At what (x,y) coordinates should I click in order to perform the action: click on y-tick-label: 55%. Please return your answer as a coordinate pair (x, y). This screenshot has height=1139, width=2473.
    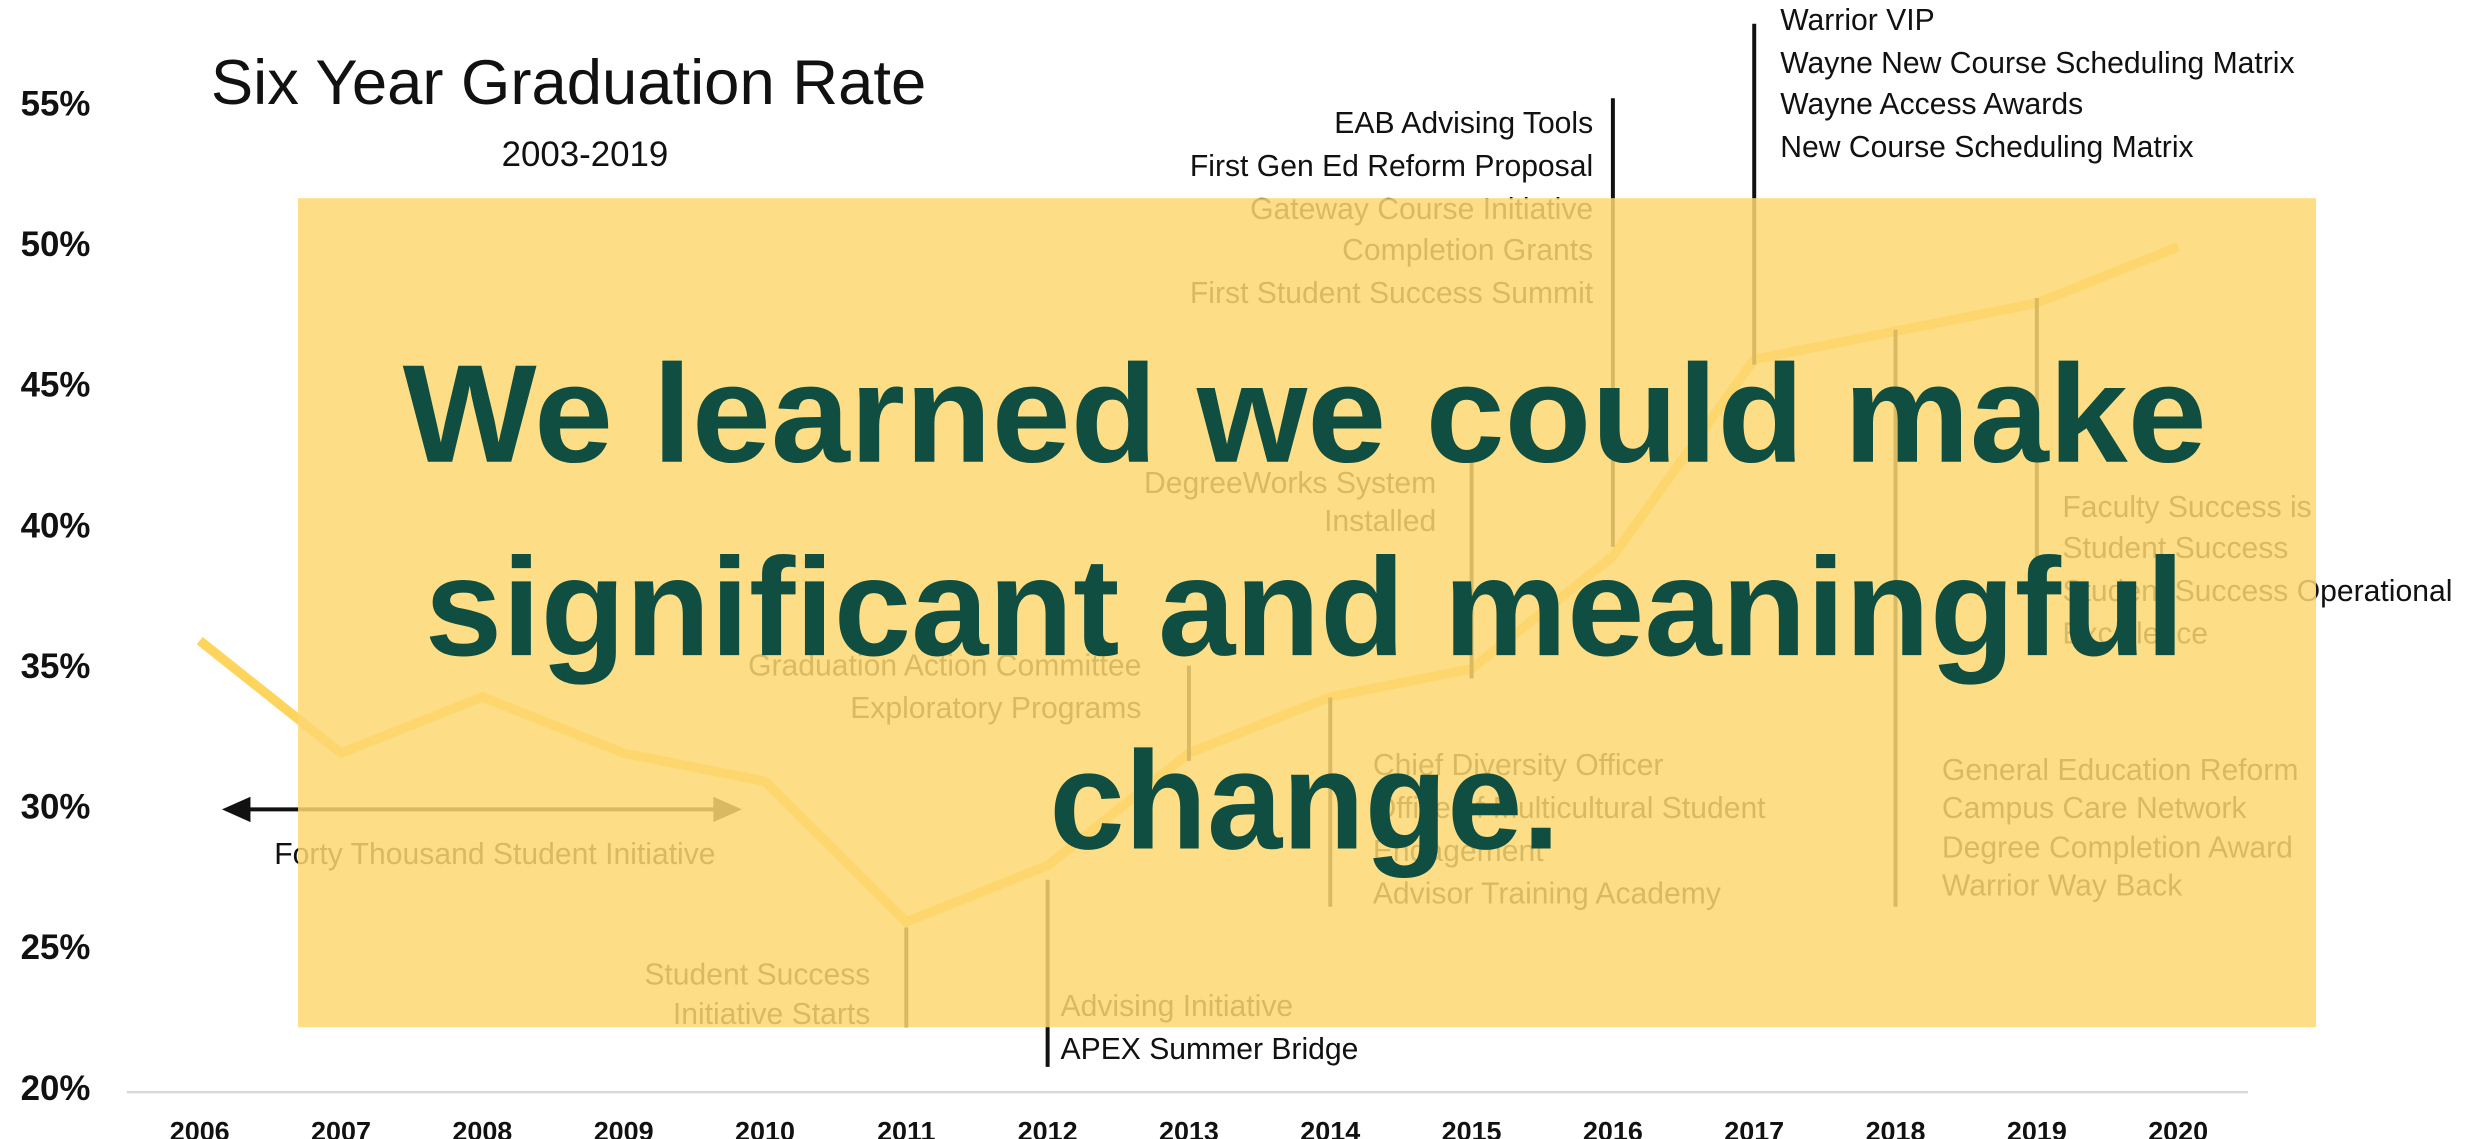
    Looking at the image, I should click on (56, 103).